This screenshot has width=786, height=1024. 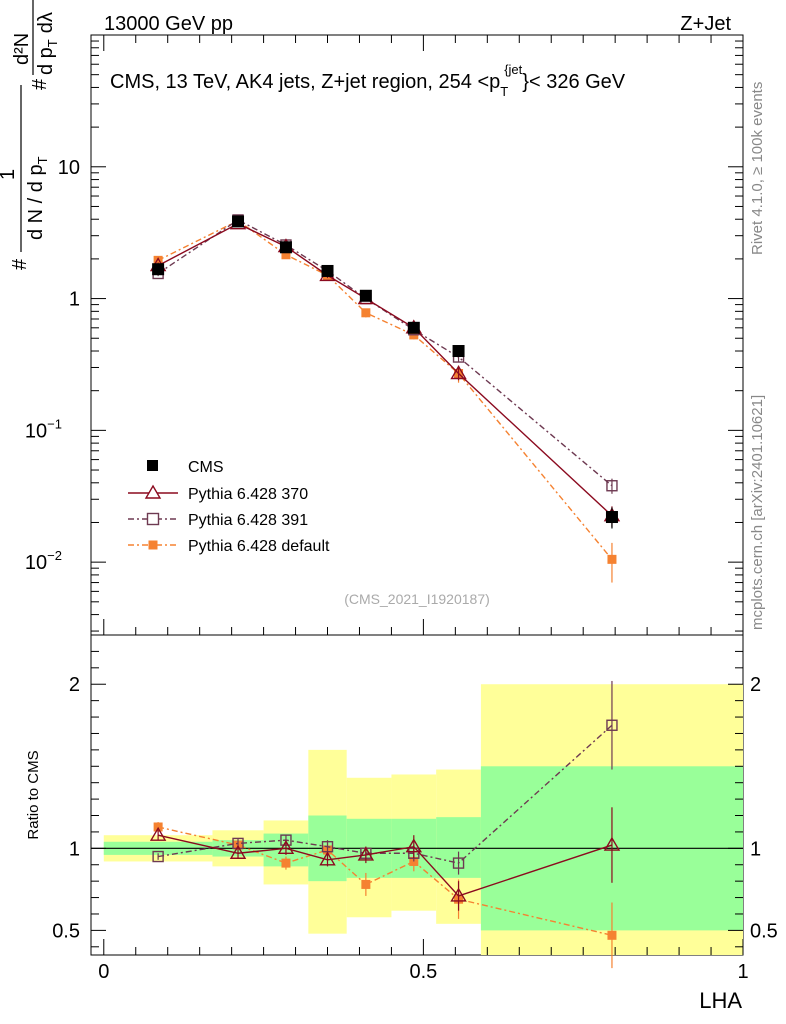 What do you see at coordinates (43, 429) in the screenshot?
I see `main-y-tick-label: 10⁻¹` at bounding box center [43, 429].